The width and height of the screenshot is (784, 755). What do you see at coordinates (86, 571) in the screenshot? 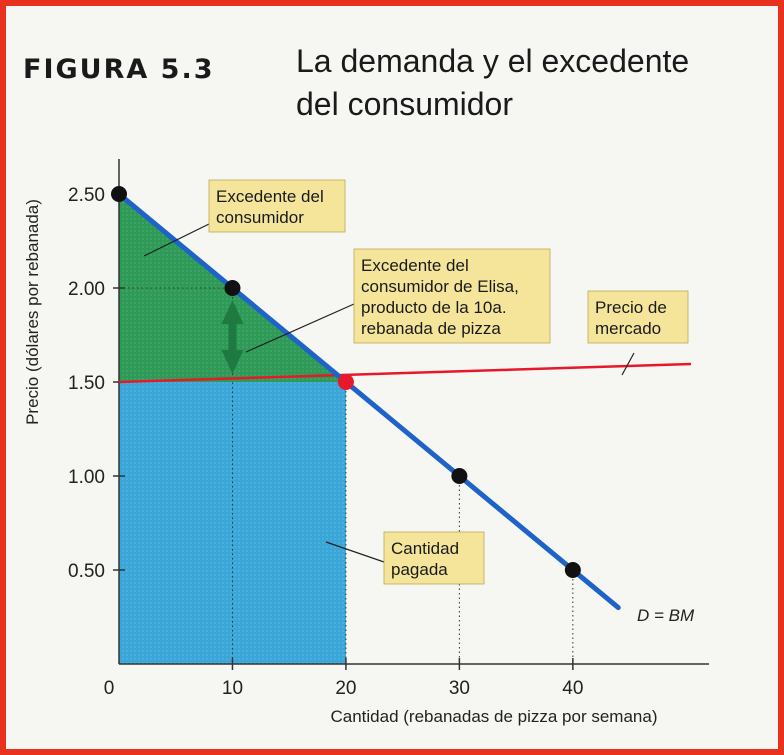
I see `y-tick-label-0.50: 0.50` at bounding box center [86, 571].